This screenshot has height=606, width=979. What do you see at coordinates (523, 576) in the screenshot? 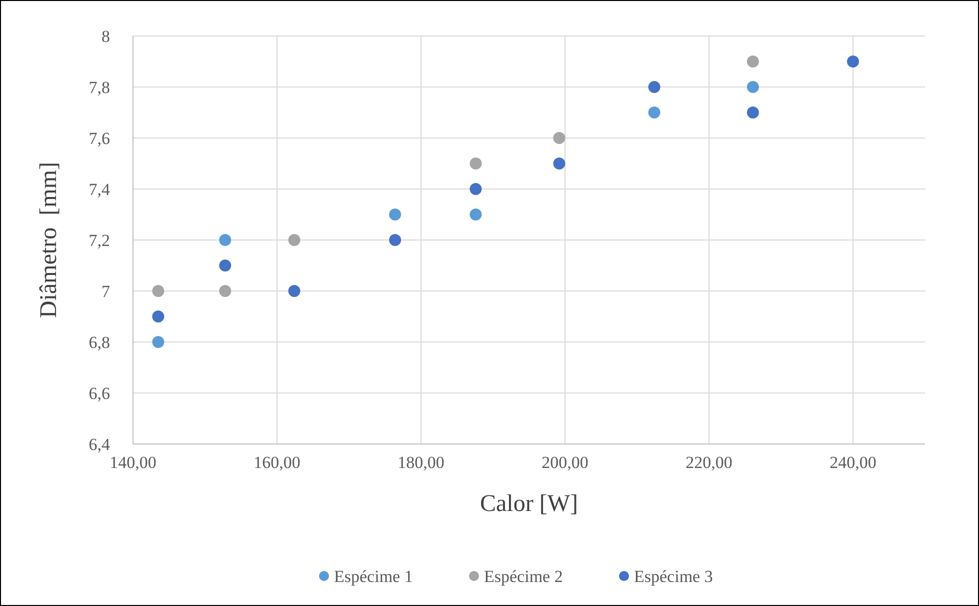
I see `legend-label: Espécime 2` at bounding box center [523, 576].